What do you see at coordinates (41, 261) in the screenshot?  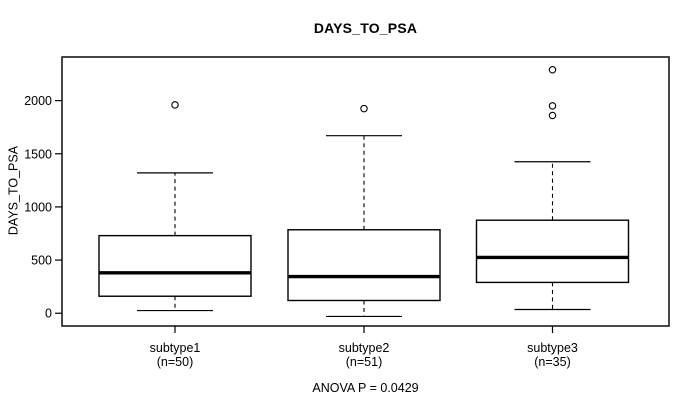 I see `y-tick-label: 500` at bounding box center [41, 261].